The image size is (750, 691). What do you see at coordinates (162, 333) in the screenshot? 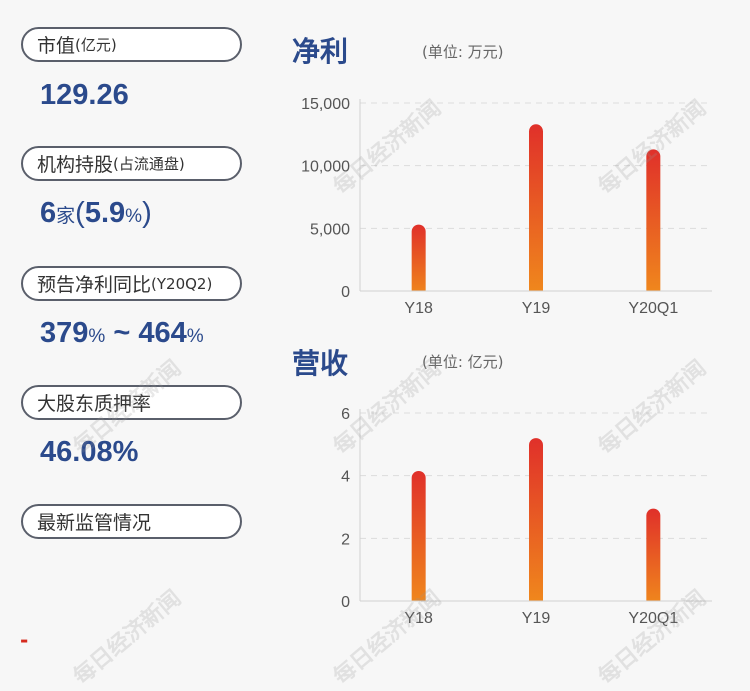
I see `forecast-high: 464` at bounding box center [162, 333].